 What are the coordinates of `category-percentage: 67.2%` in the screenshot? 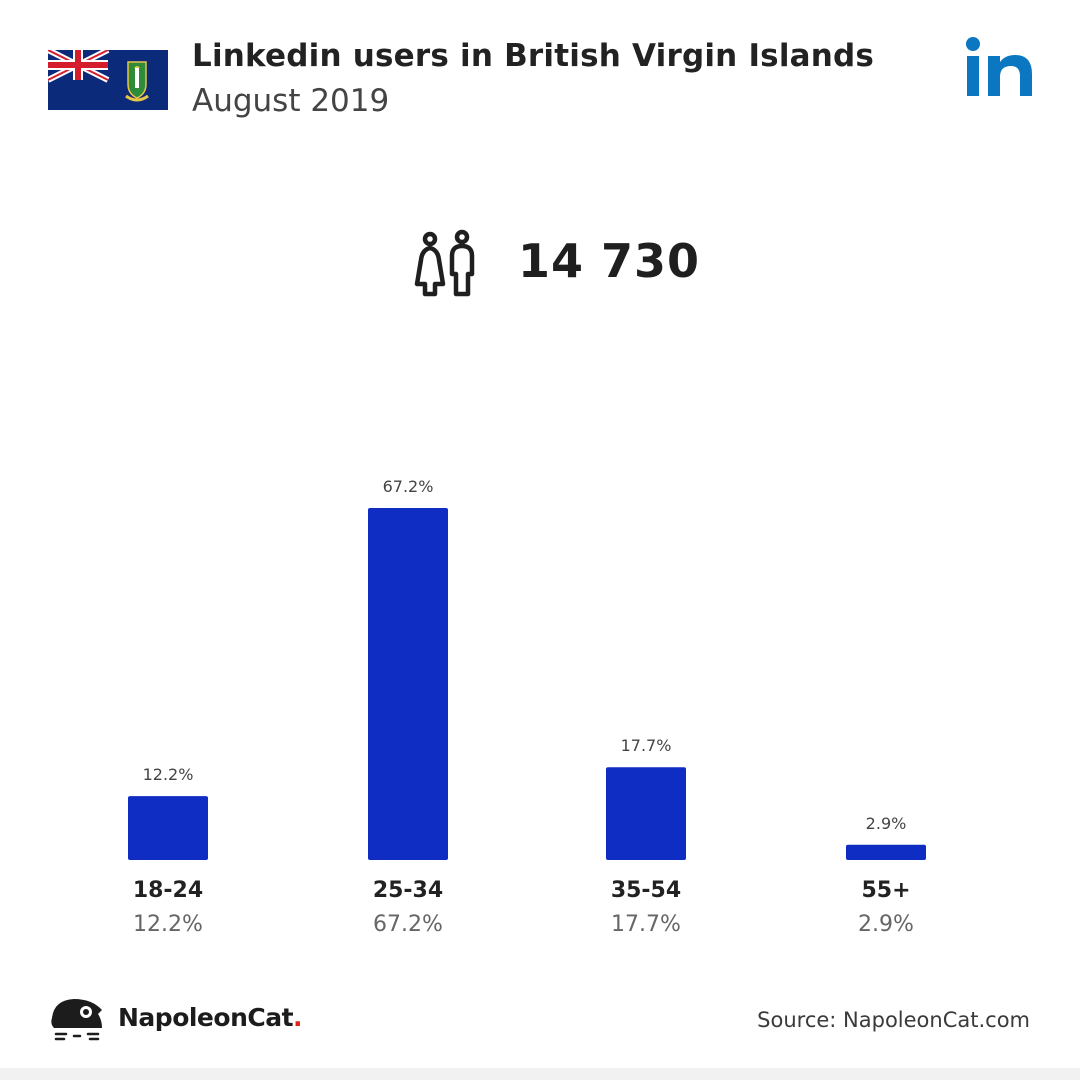 It's located at (408, 924).